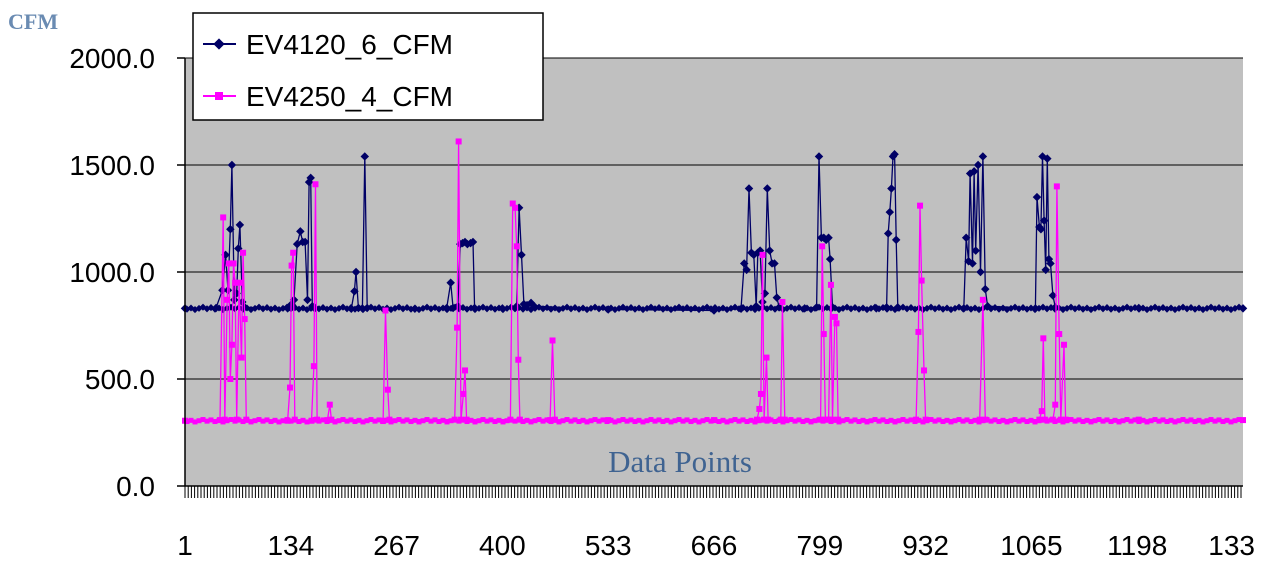  What do you see at coordinates (33, 21) in the screenshot?
I see `y-axis-label: CFM` at bounding box center [33, 21].